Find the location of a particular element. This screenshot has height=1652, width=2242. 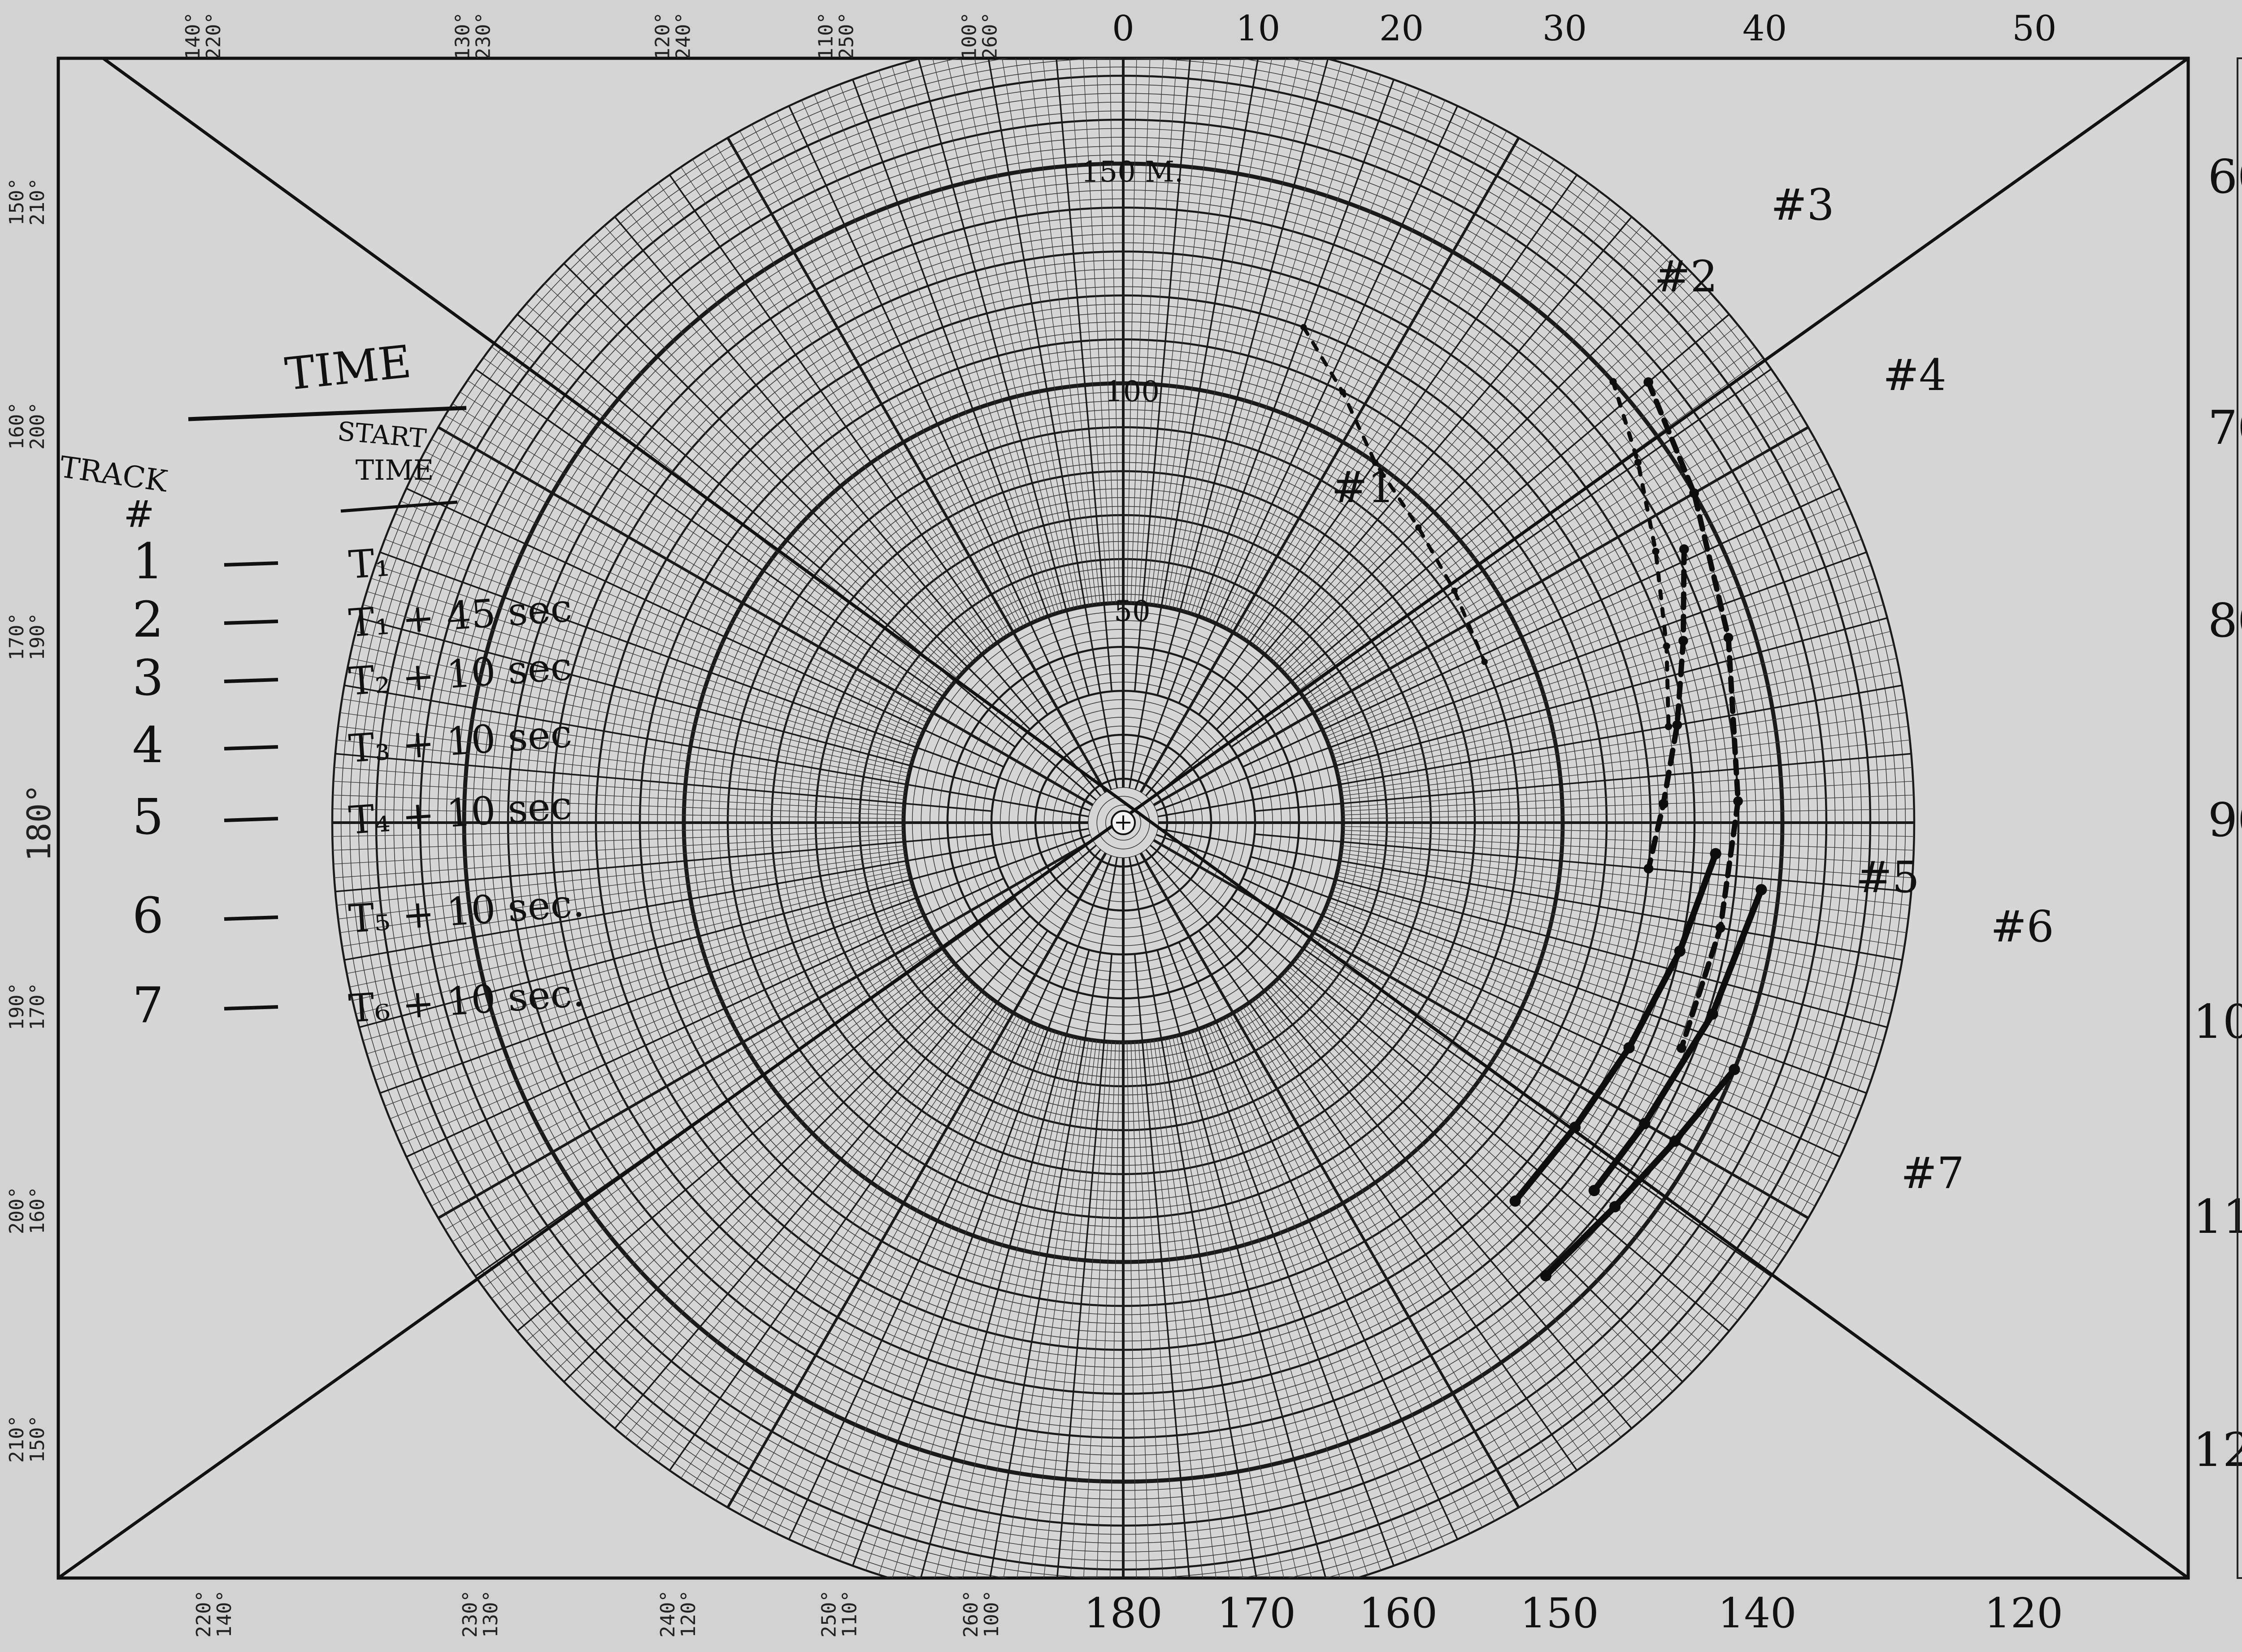

range-ring-label: 100 is located at coordinates (1132, 391).